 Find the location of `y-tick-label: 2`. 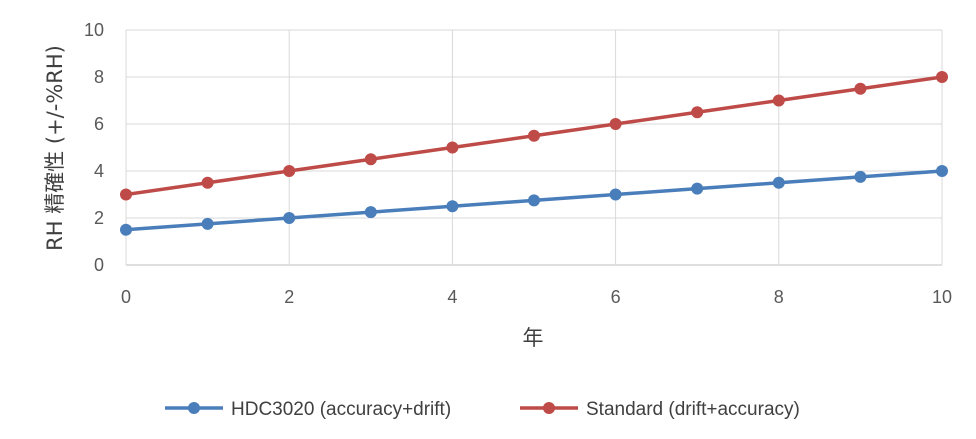

y-tick-label: 2 is located at coordinates (99, 218).